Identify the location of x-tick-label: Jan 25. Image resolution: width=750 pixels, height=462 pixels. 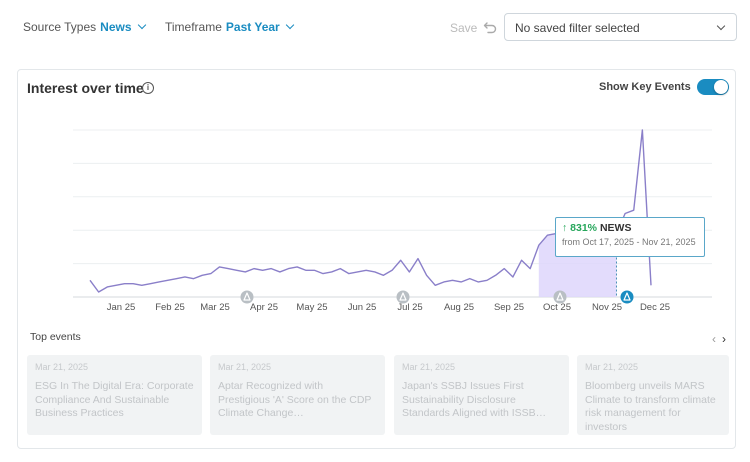
(121, 307).